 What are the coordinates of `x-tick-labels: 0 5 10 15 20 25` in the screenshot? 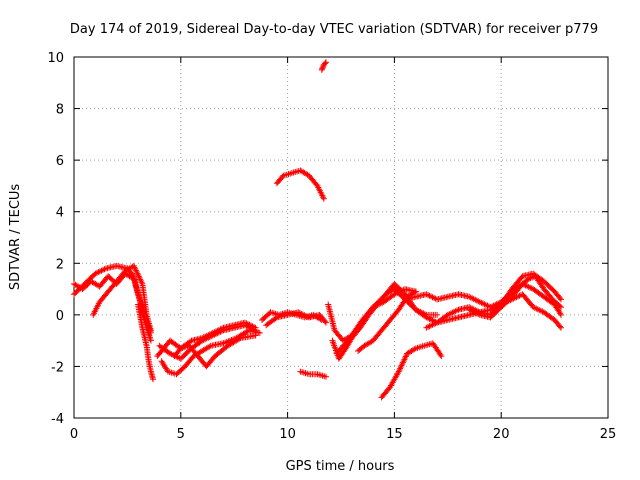 It's located at (343, 434).